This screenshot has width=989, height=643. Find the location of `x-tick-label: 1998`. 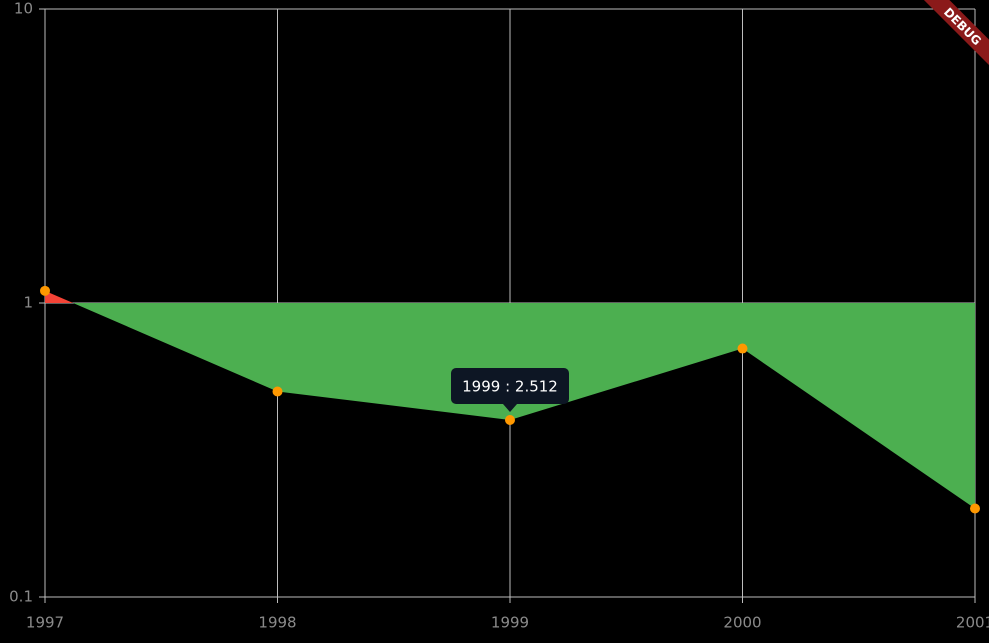

x-tick-label: 1998 is located at coordinates (277, 623).